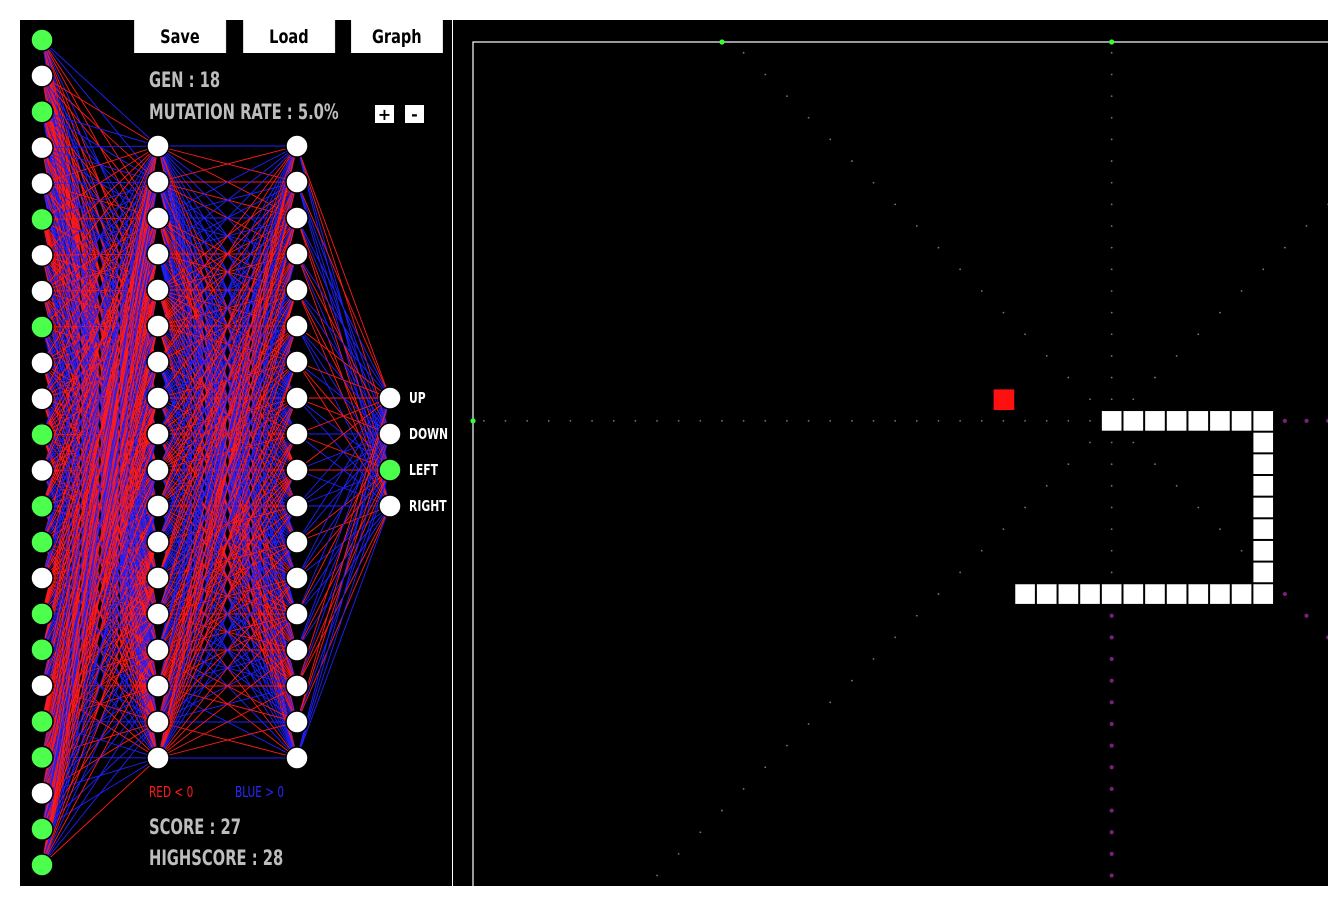  What do you see at coordinates (185, 80) in the screenshot?
I see `generation-label: GEN : 18` at bounding box center [185, 80].